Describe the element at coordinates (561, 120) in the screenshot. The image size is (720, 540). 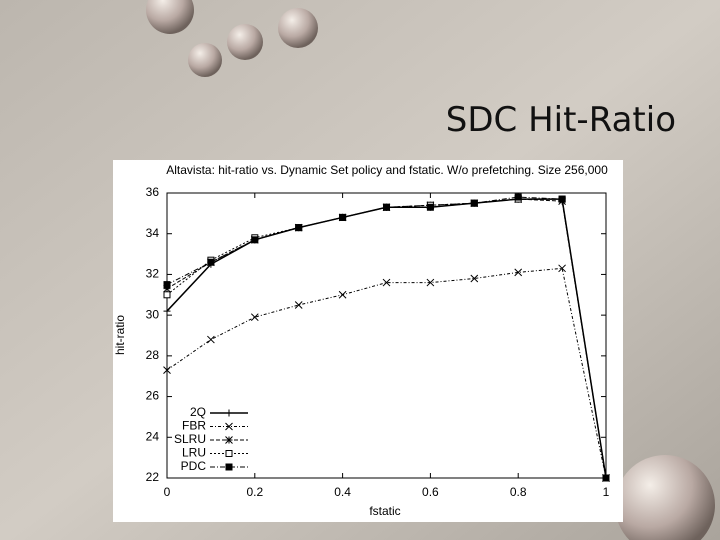
I see `slide-title: SDC Hit-Ratio` at that location.